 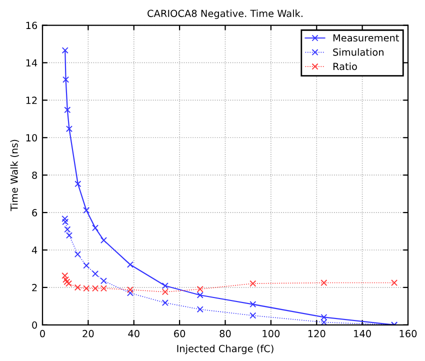 I want to click on x-tick-label: 20, so click(x=88, y=334).